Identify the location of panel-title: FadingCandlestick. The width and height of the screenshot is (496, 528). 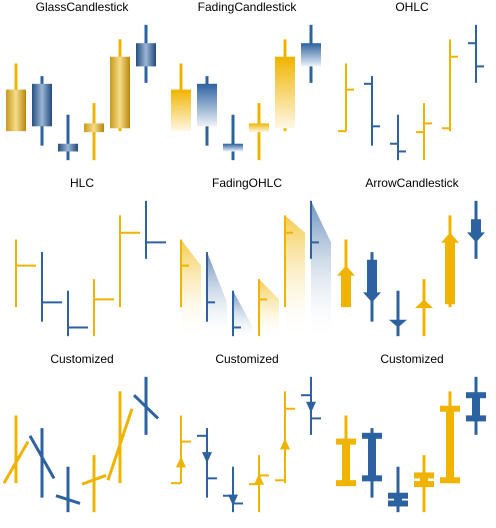
(248, 7).